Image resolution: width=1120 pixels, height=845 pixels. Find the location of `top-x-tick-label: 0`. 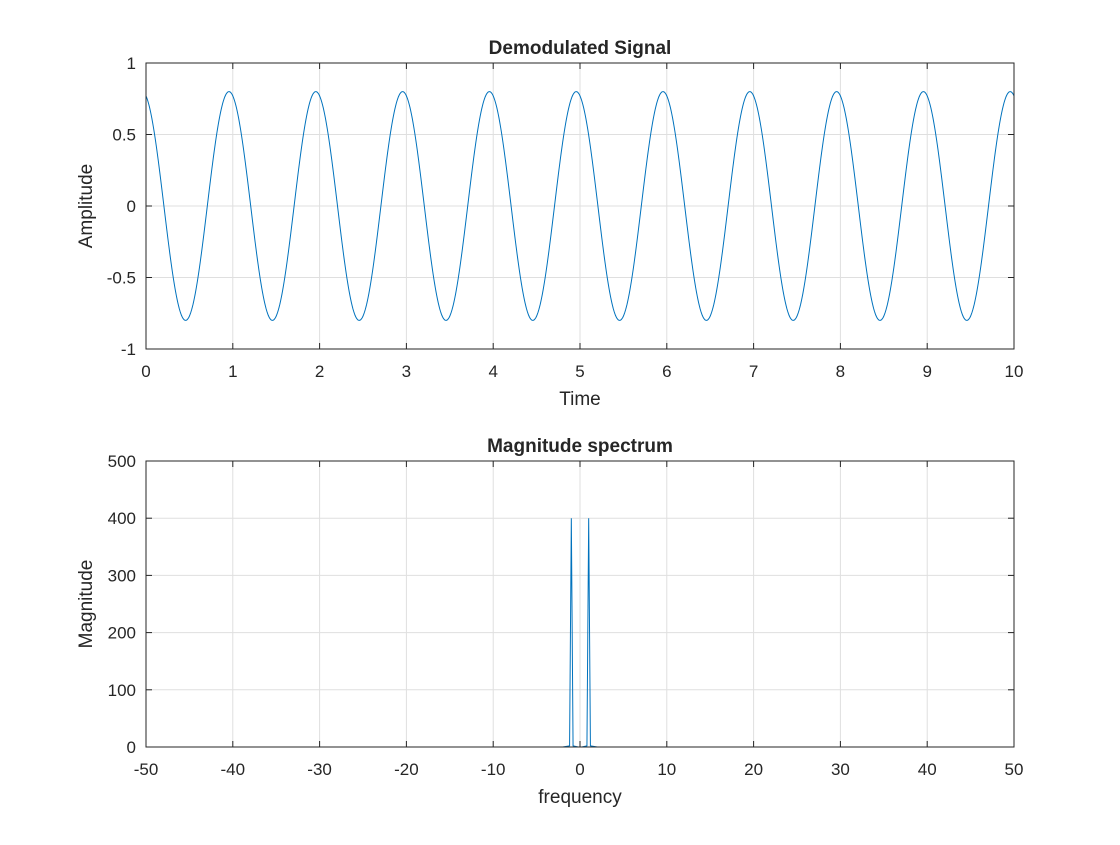

top-x-tick-label: 0 is located at coordinates (145, 371).